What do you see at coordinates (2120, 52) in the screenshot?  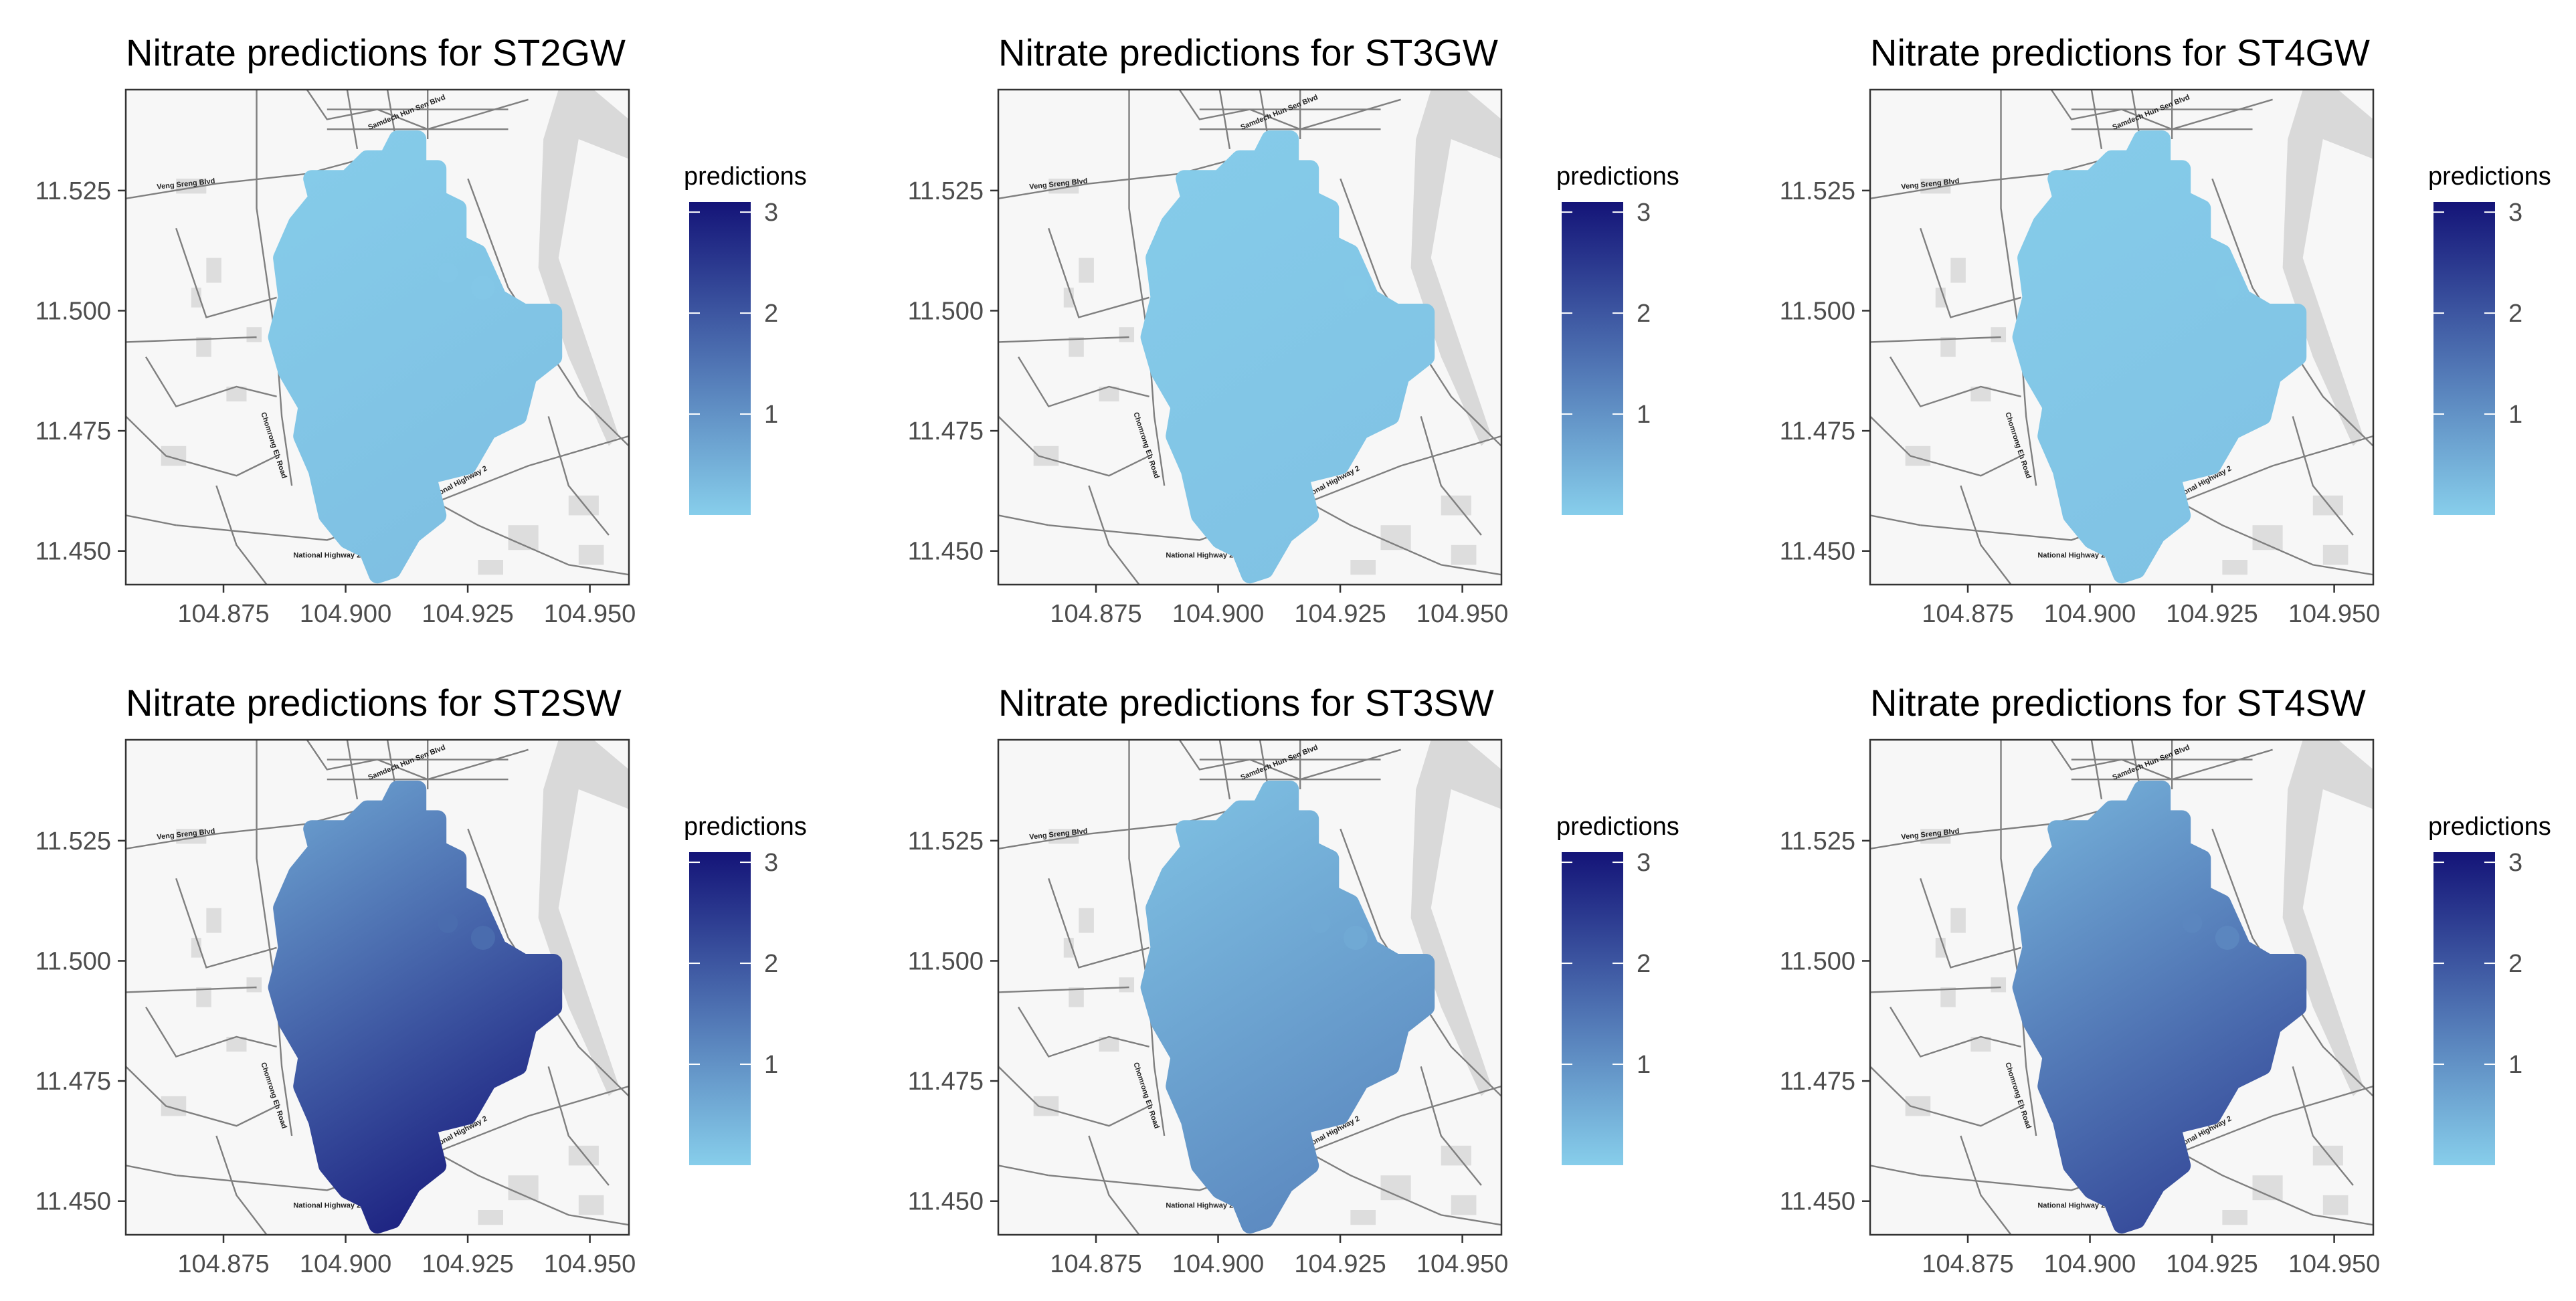 I see `chart-title: Nitrate predictions for ST4GW` at bounding box center [2120, 52].